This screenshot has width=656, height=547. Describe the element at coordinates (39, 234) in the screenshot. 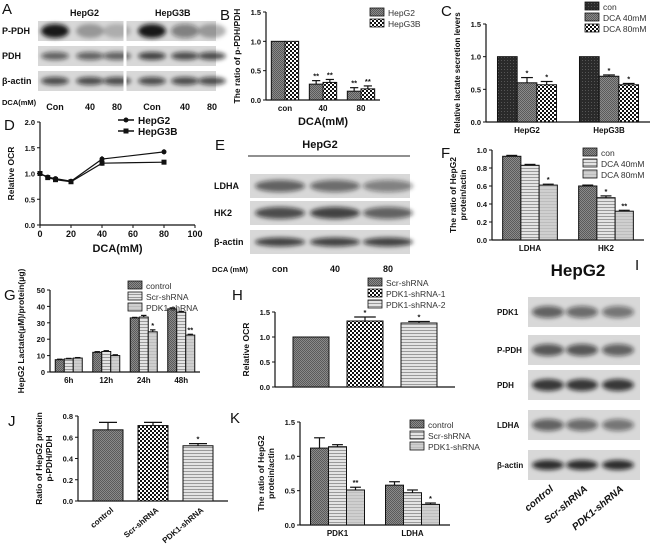

I see `x-tick-label: 0` at that location.